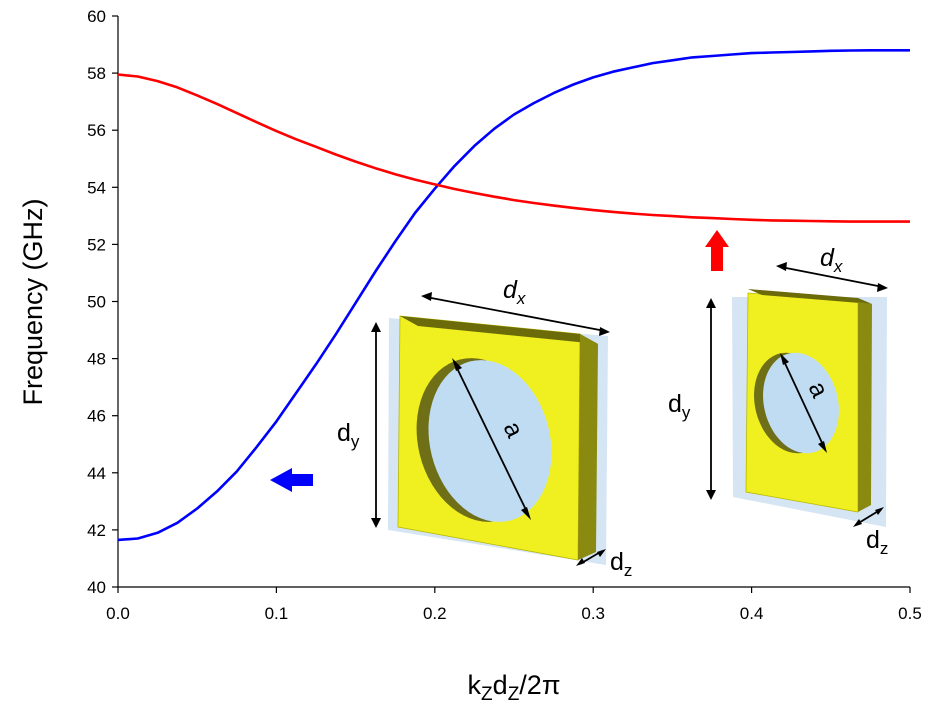 This screenshot has width=929, height=703. I want to click on x-tick-label: 0.3, so click(593, 613).